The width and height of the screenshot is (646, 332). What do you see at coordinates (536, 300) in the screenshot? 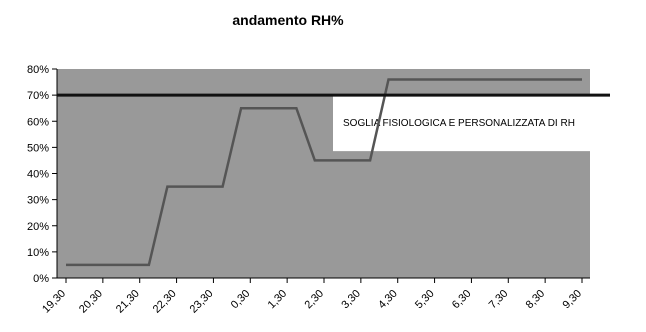
I see `x-tick-label: 8,30` at bounding box center [536, 300].